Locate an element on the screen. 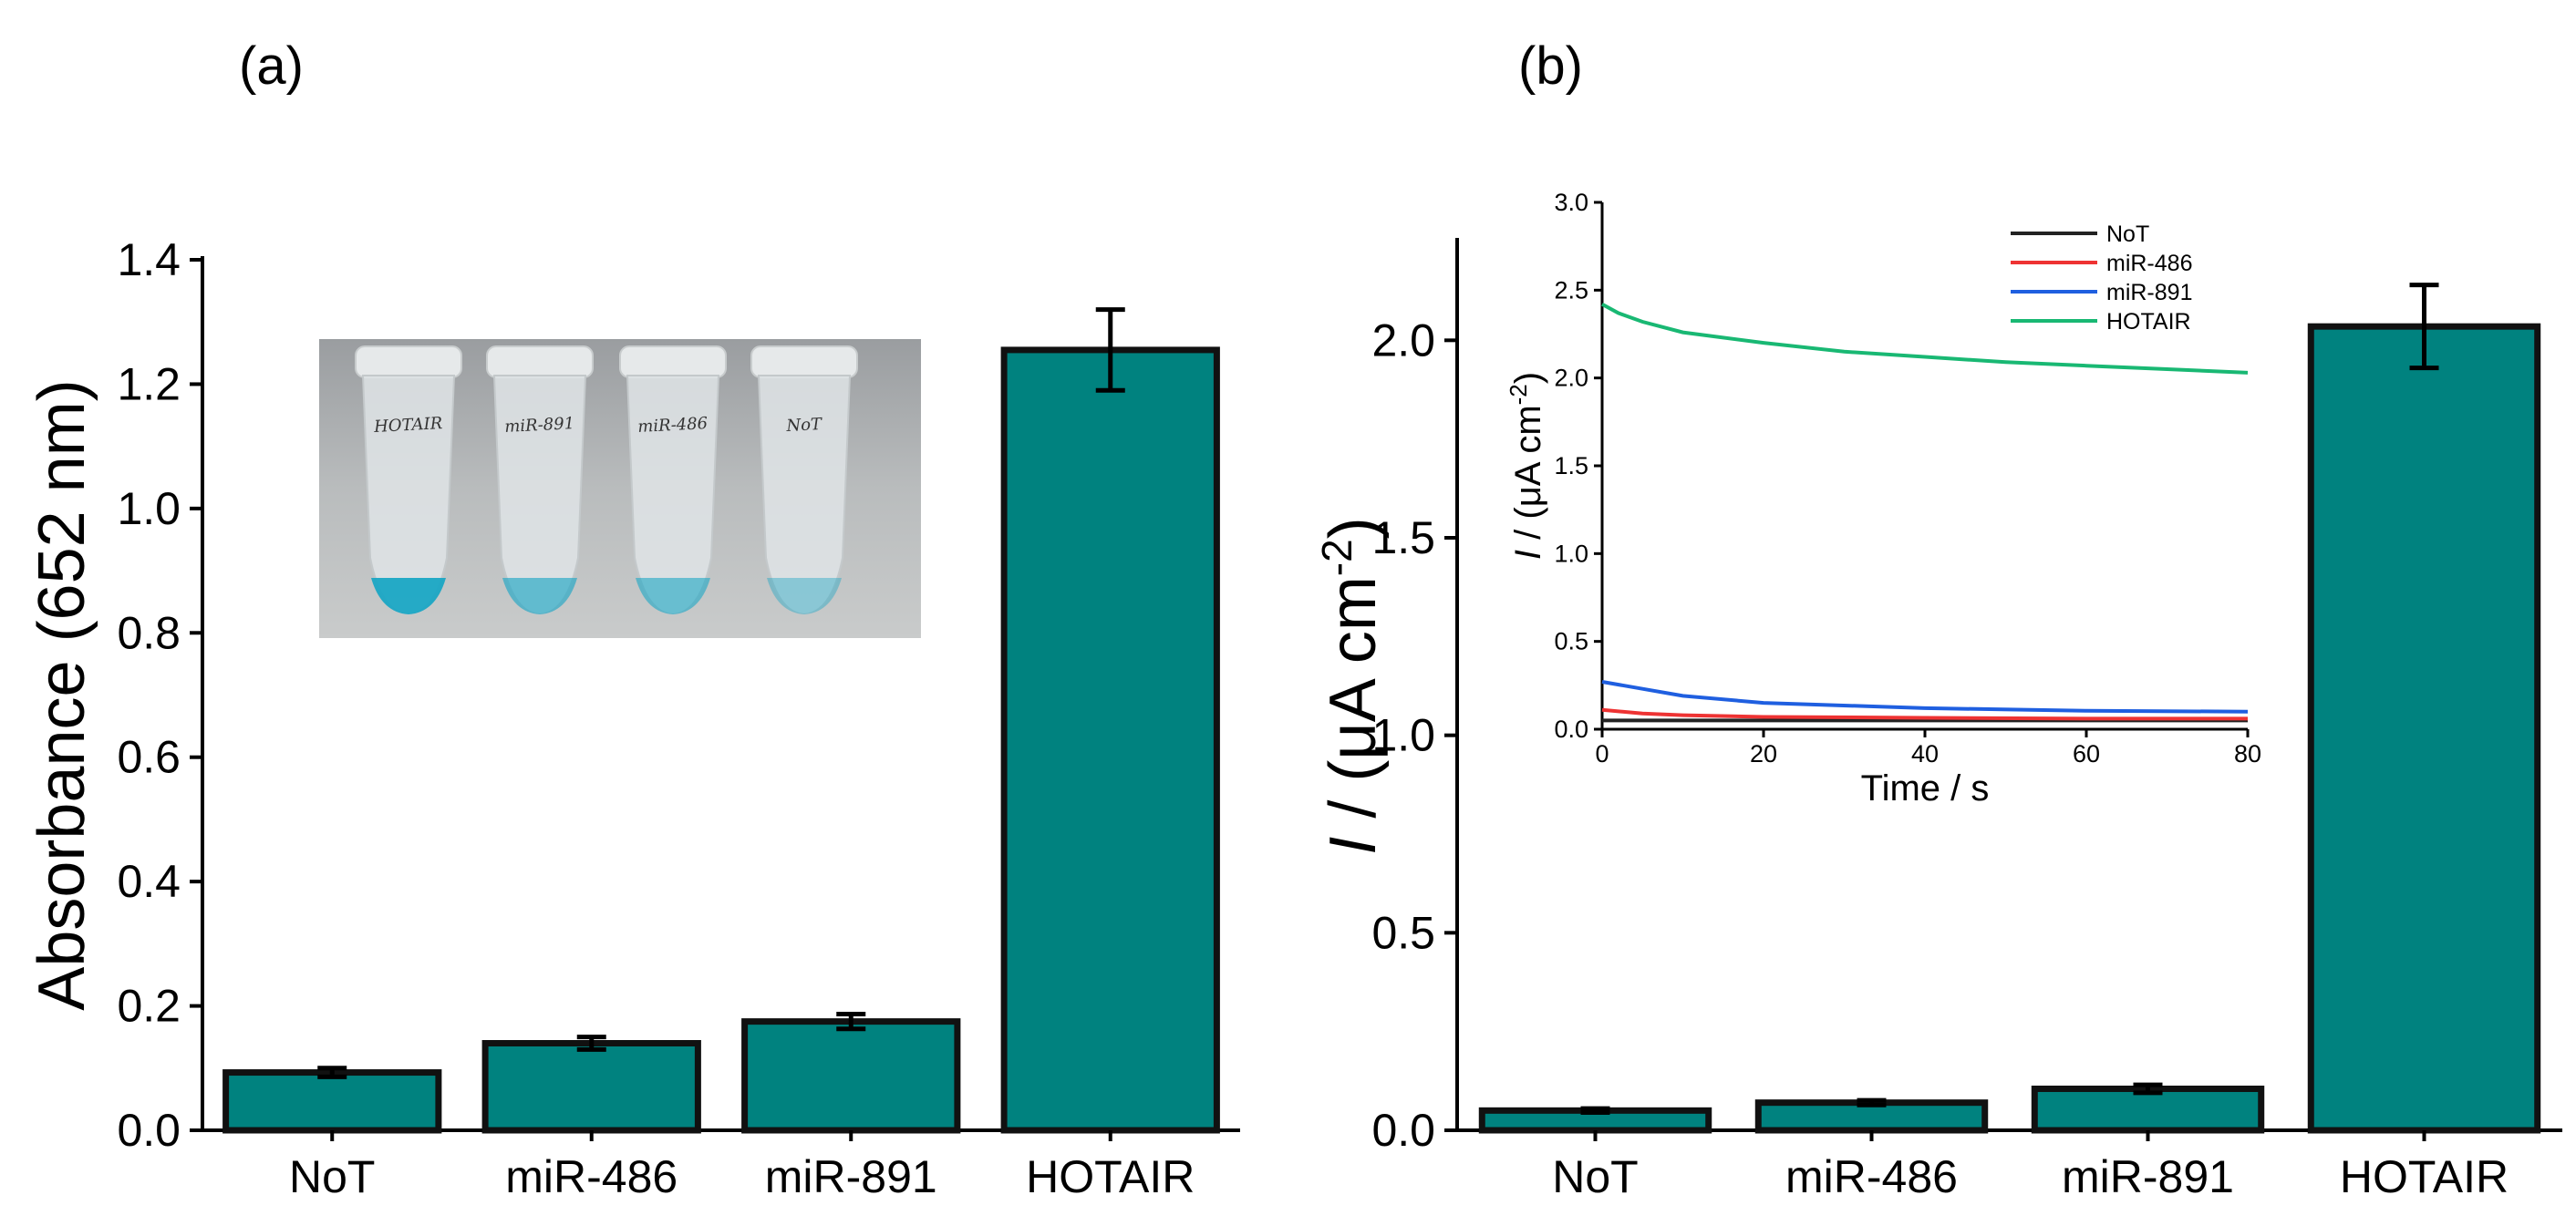 The height and width of the screenshot is (1226, 2576). inset-x-axis-label: Time / s is located at coordinates (1925, 788).